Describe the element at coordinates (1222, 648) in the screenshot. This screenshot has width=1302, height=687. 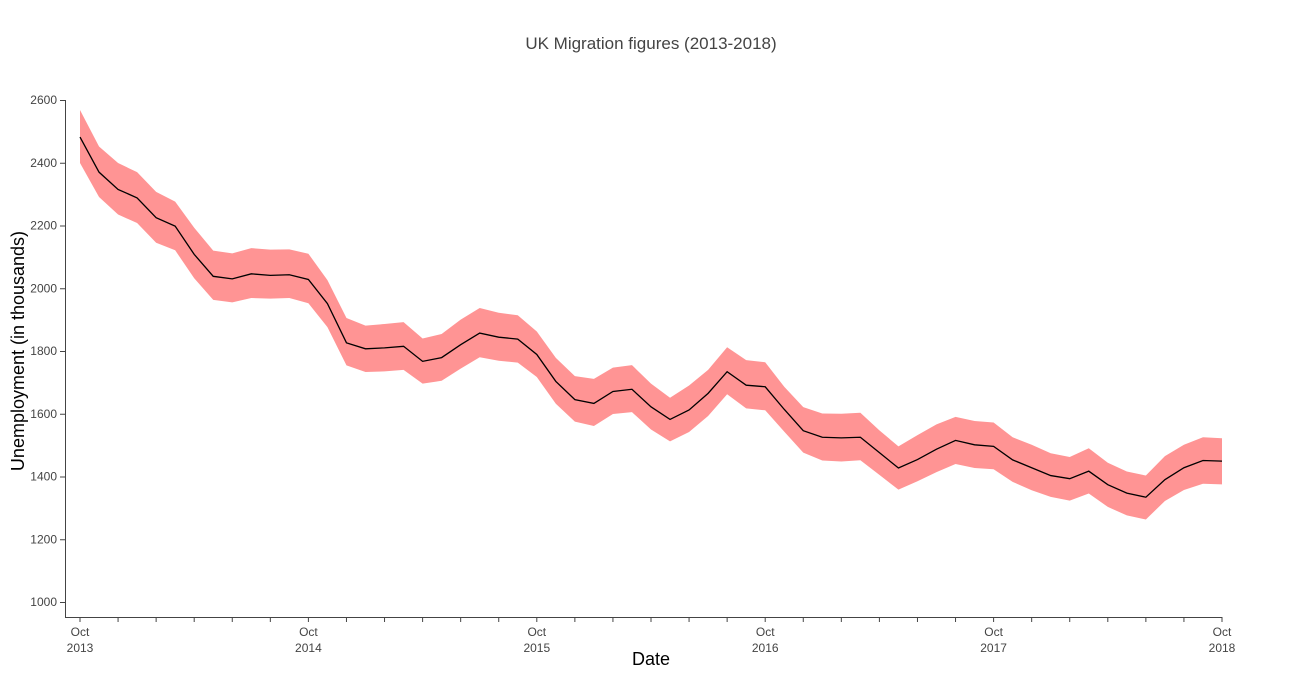
I see `x-tick-label-year: 2018` at that location.